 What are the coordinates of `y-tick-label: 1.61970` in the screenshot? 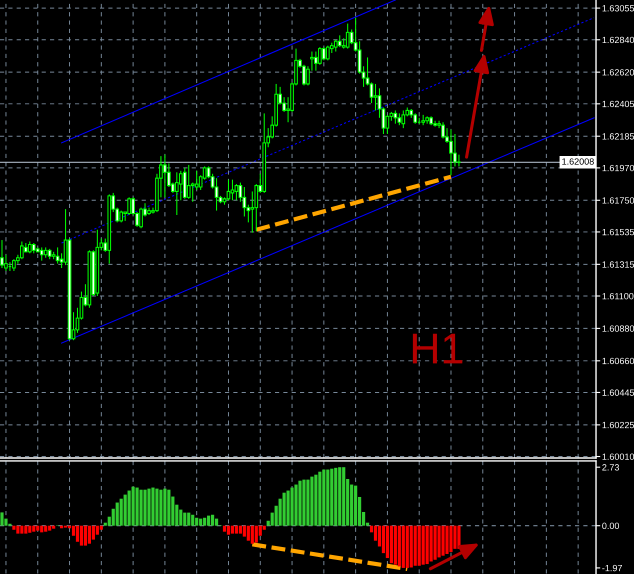 It's located at (618, 168).